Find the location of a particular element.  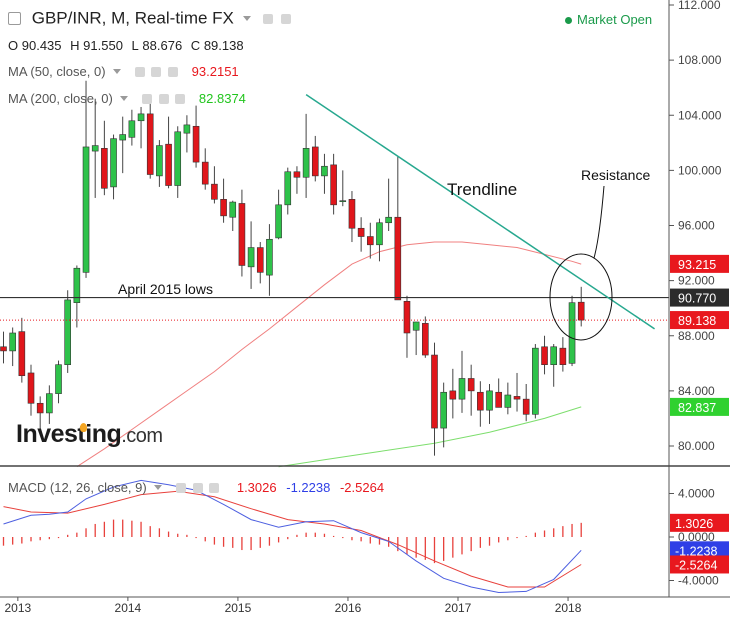

macd-close-icon is located at coordinates (214, 487).